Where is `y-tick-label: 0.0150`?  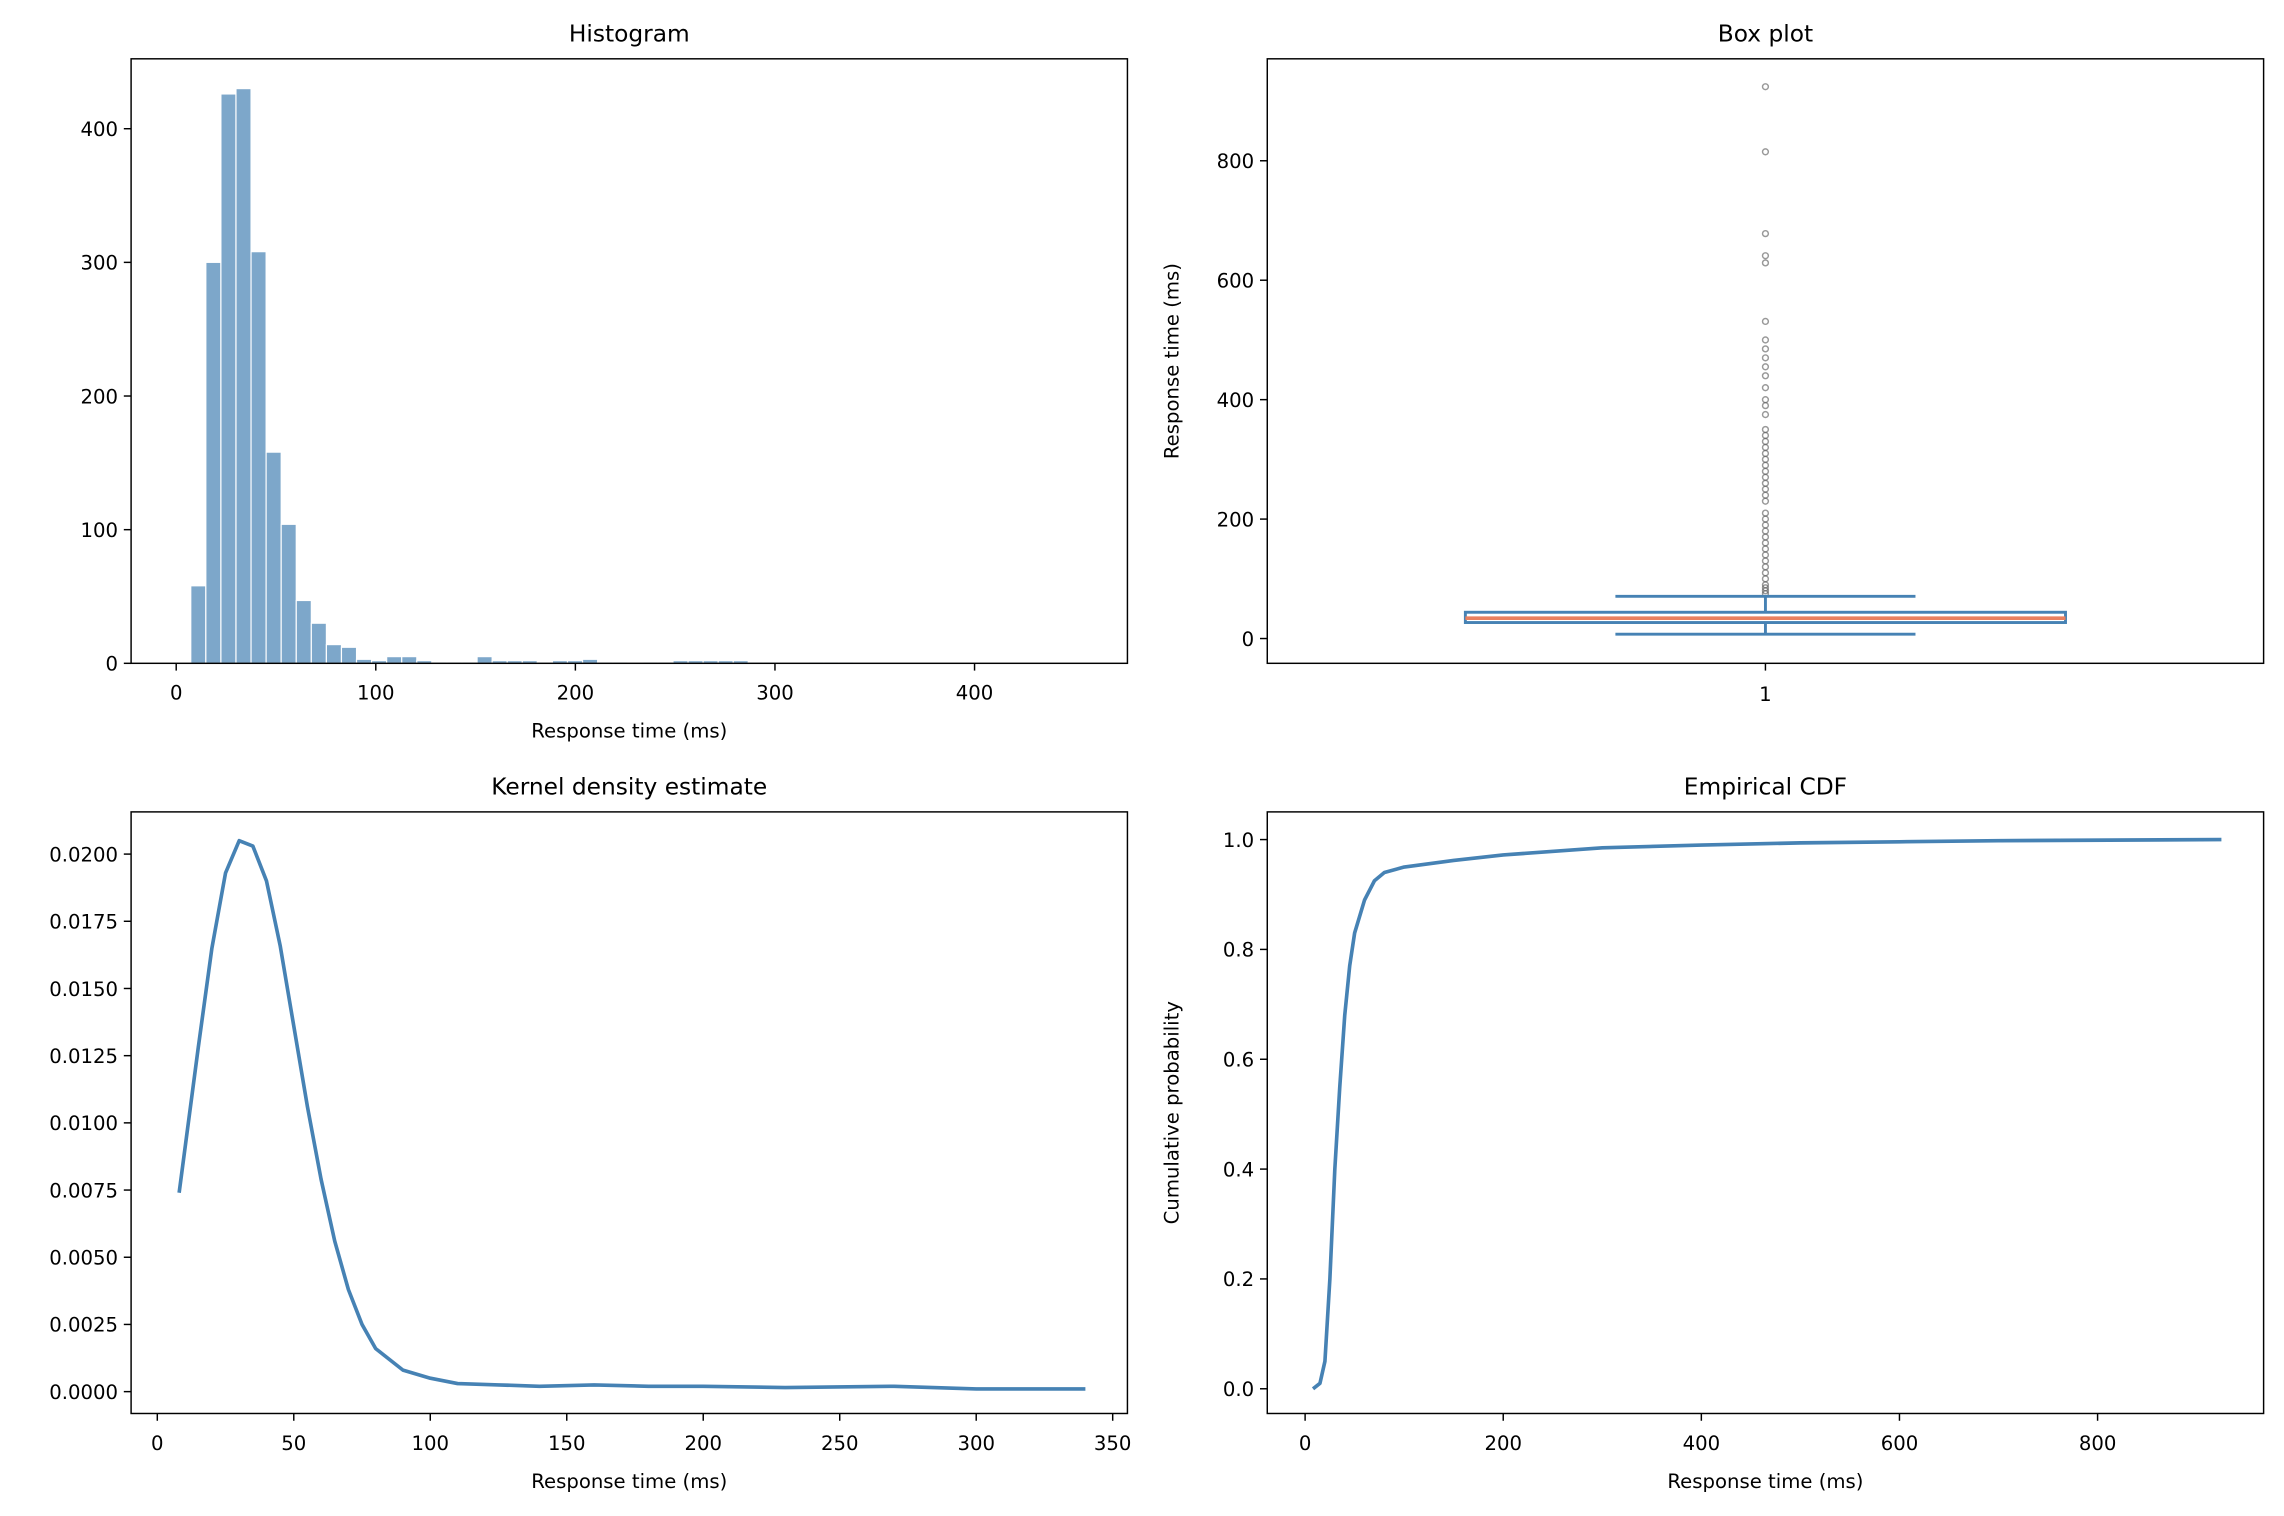 y-tick-label: 0.0150 is located at coordinates (83, 989).